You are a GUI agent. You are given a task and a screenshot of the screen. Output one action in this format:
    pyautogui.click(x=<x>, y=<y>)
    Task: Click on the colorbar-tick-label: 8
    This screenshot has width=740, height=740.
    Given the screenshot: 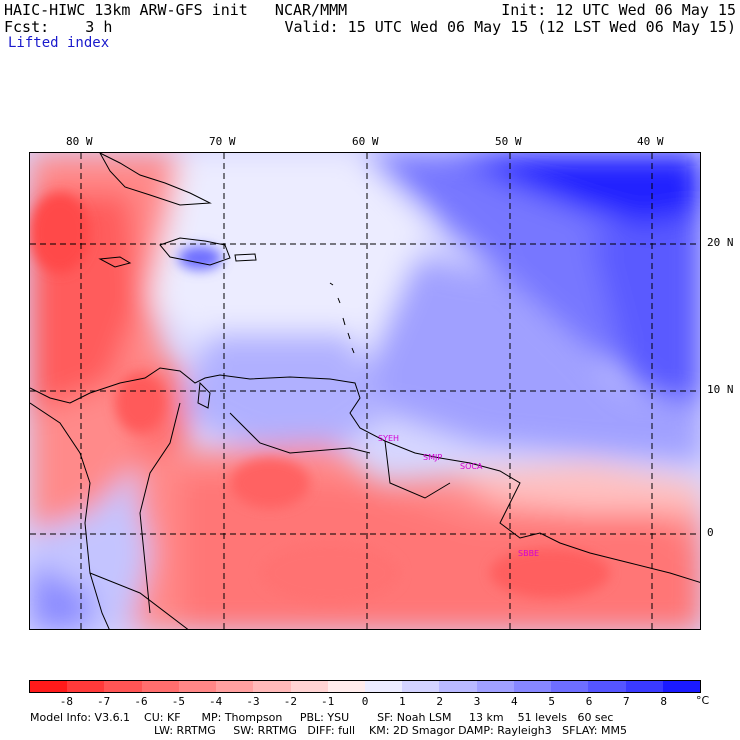 What is the action you would take?
    pyautogui.click(x=663, y=701)
    